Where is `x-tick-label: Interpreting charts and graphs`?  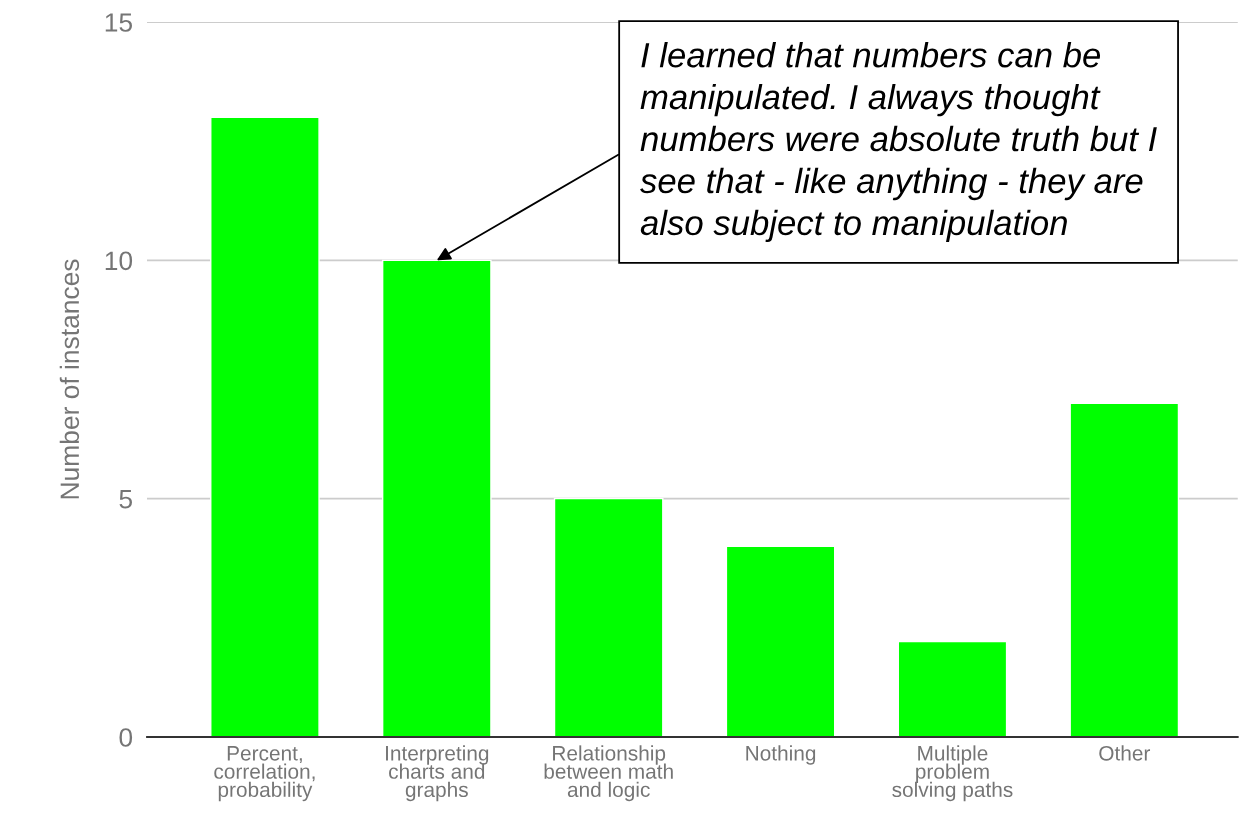
x-tick-label: Interpreting charts and graphs is located at coordinates (437, 773).